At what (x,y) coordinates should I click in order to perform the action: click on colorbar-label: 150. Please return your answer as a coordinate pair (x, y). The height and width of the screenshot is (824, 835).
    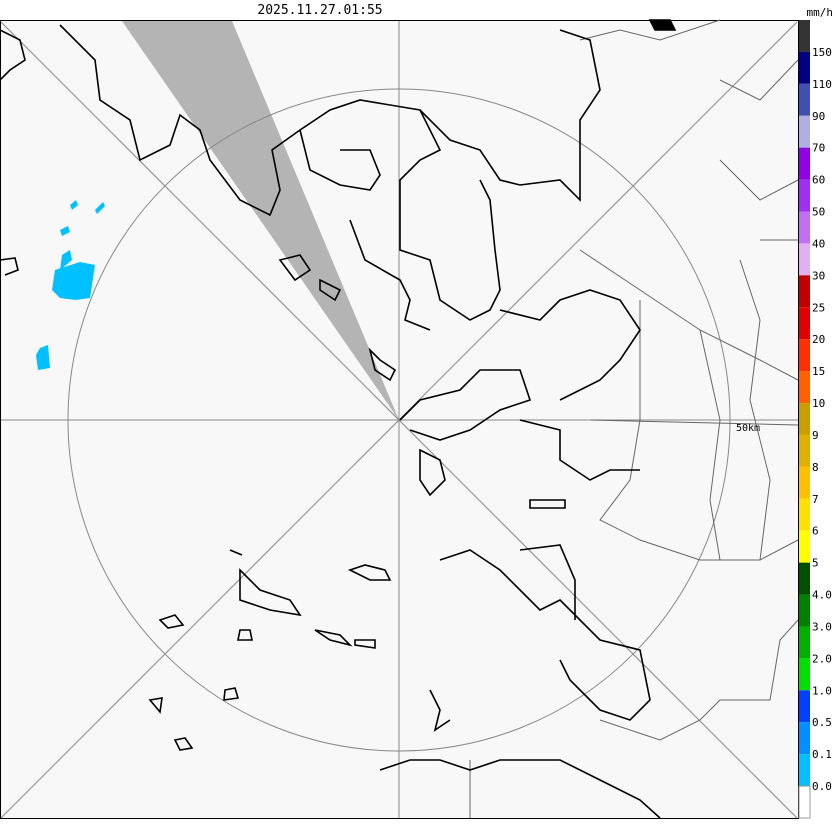
    Looking at the image, I should click on (822, 52).